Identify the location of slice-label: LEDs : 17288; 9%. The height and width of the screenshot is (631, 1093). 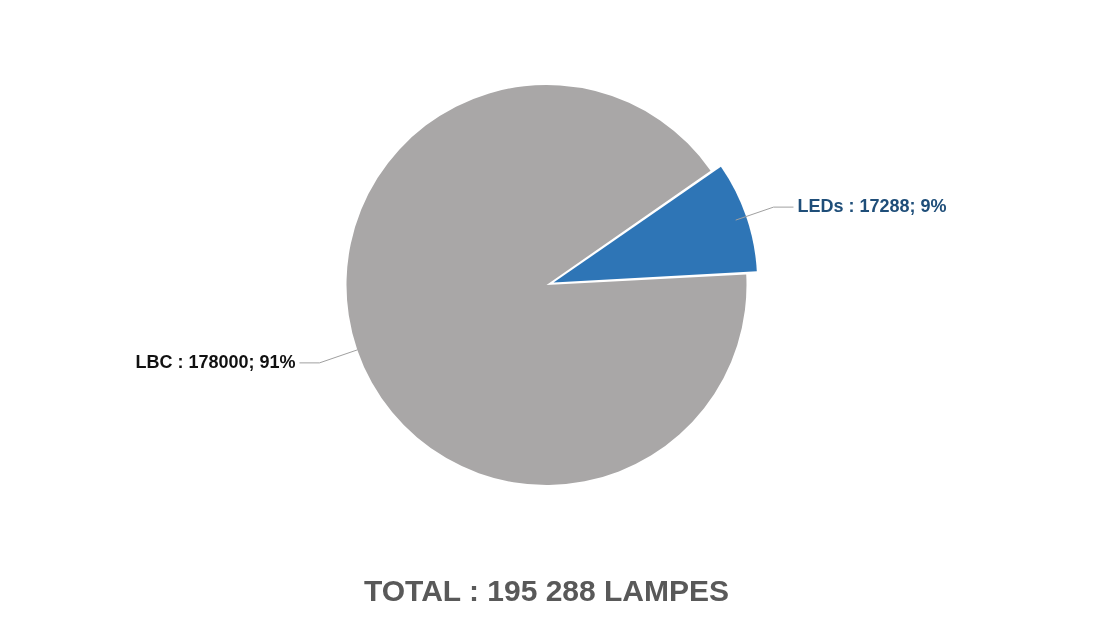
(872, 206).